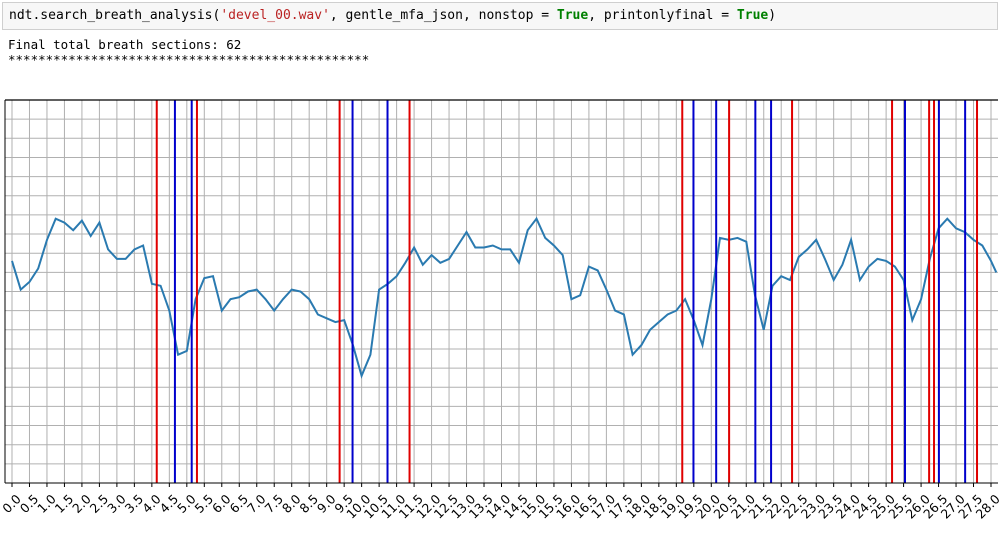 This screenshot has width=1002, height=542. What do you see at coordinates (443, 15) in the screenshot?
I see `code-token: , gentle_mfa_json, nonstop =` at bounding box center [443, 15].